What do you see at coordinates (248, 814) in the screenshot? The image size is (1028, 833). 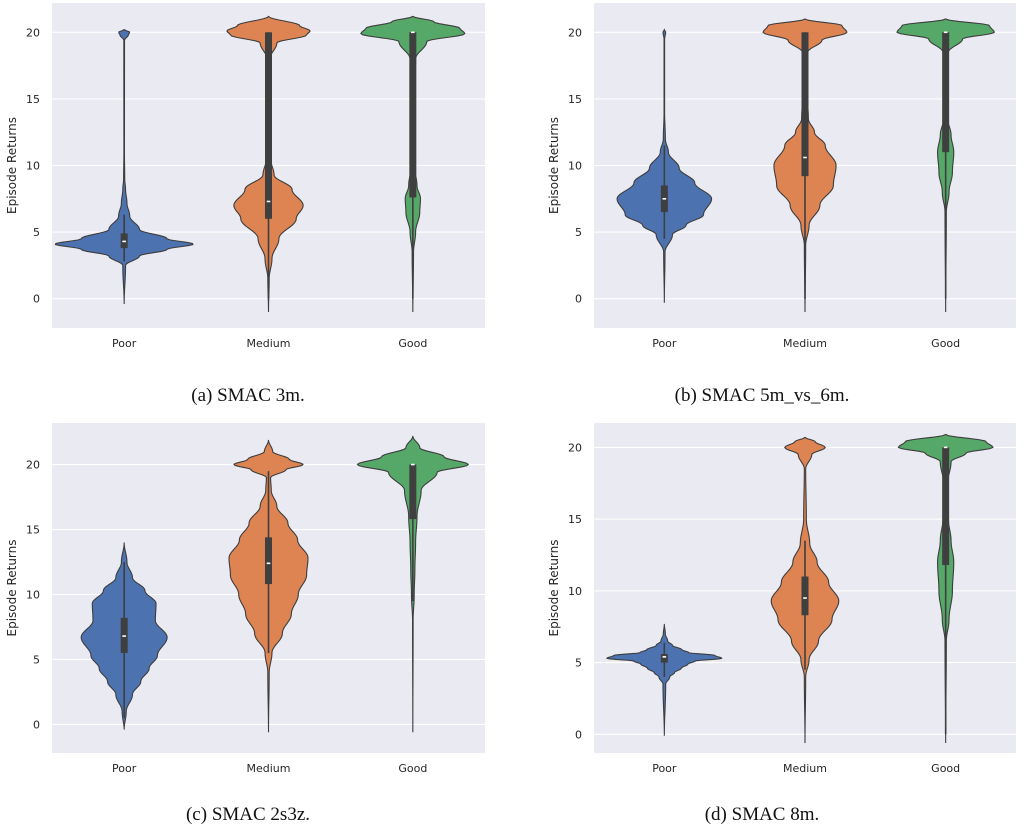 I see `chart-caption-c: (c) SMAC 2s3z.` at bounding box center [248, 814].